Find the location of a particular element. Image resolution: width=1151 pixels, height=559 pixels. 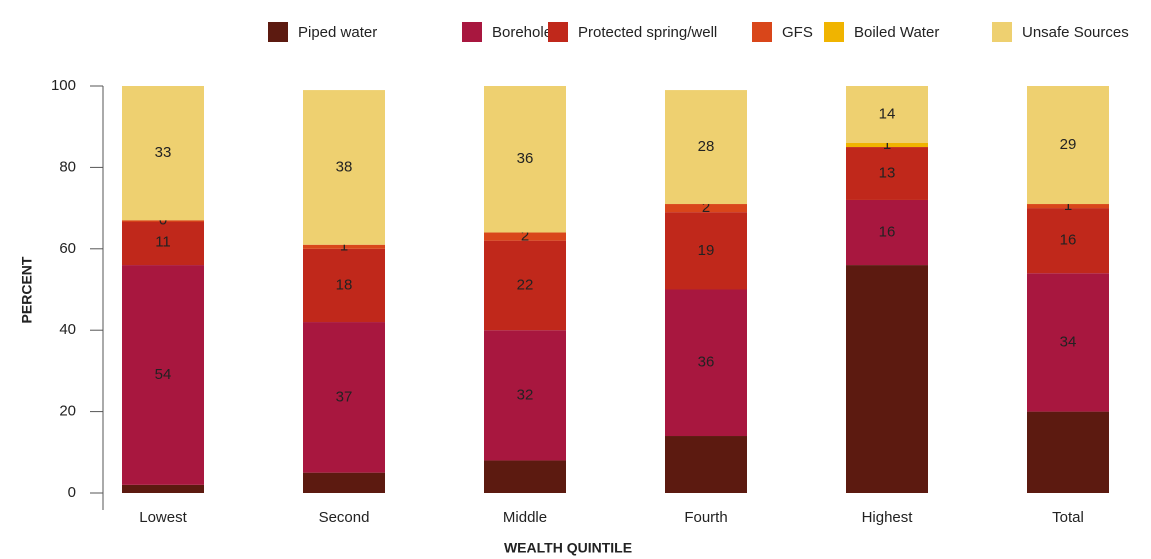

data-label: 19 is located at coordinates (706, 250).